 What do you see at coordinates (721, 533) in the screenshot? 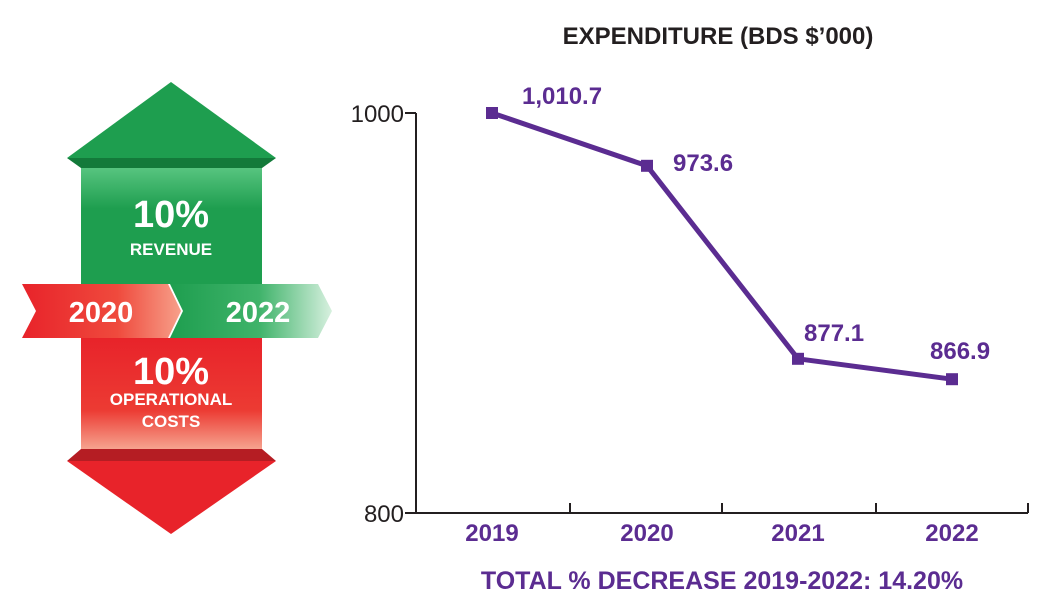
I see `x-tick-labels: 2019 2020 2021 2022` at bounding box center [721, 533].